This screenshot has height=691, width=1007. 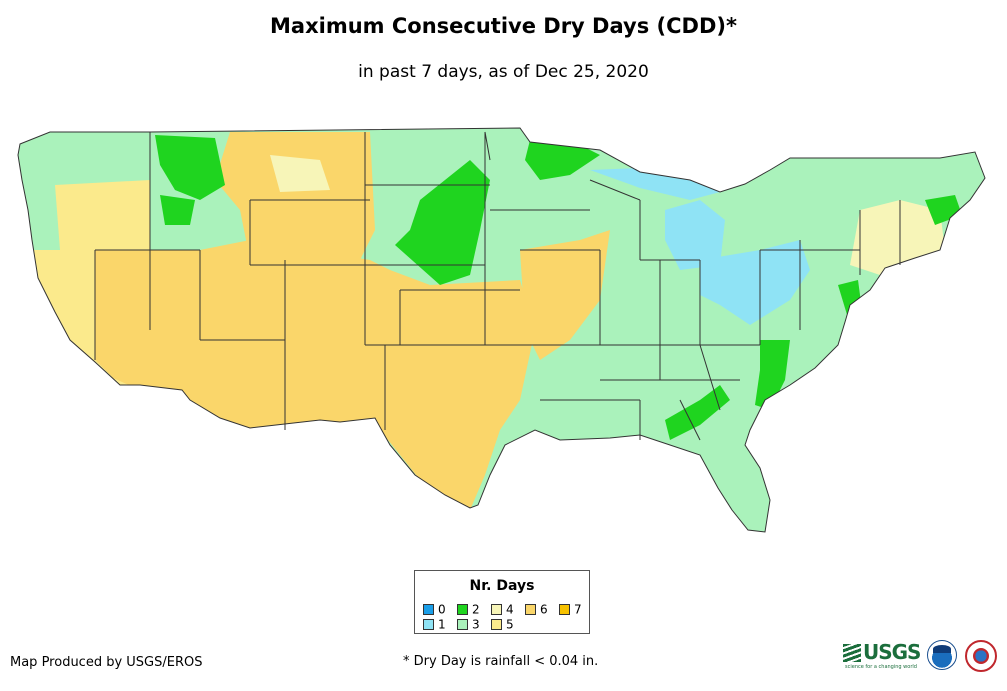 I want to click on legend-item-6: 6, so click(x=536, y=609).